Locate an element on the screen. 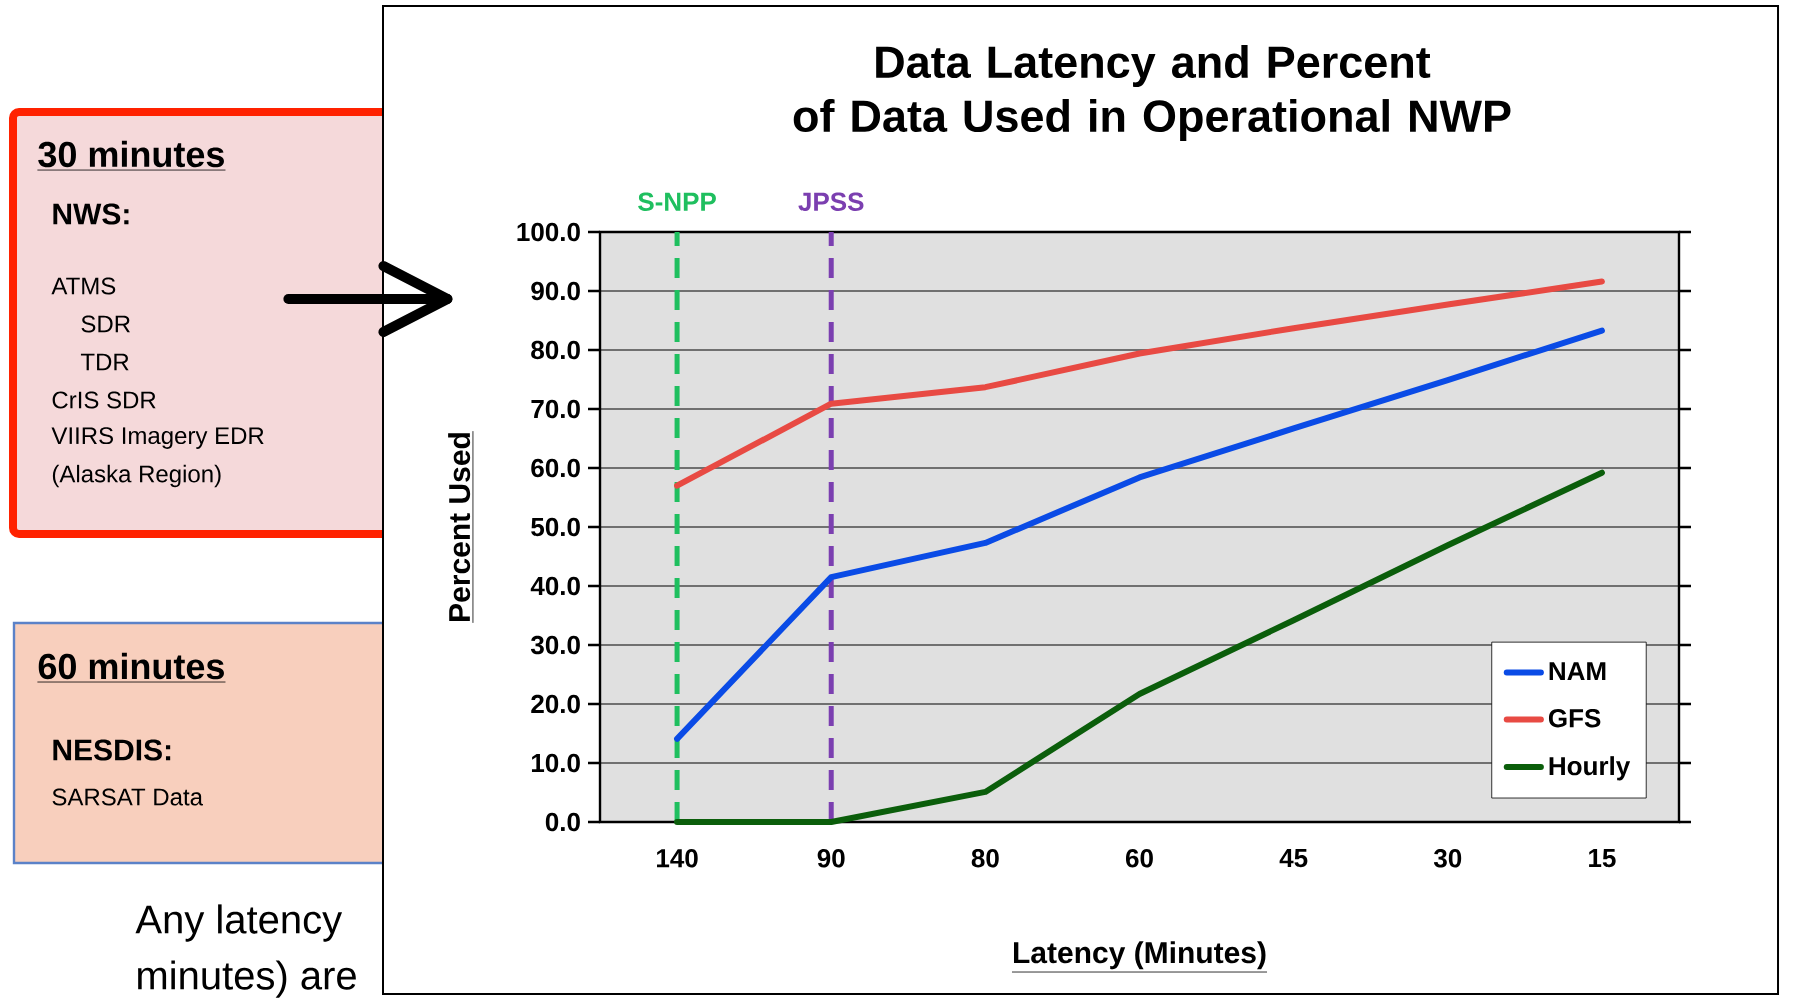  legend-label: GFS is located at coordinates (1574, 718).